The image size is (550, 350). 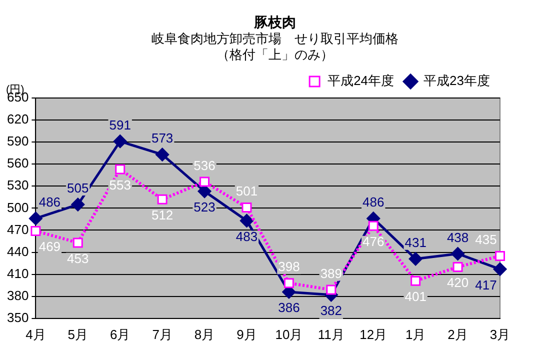 I want to click on chart-subtitle: 岐阜食肉地方卸売市場 せり取引平均価格（格付「上」のみ）, so click(x=275, y=47).